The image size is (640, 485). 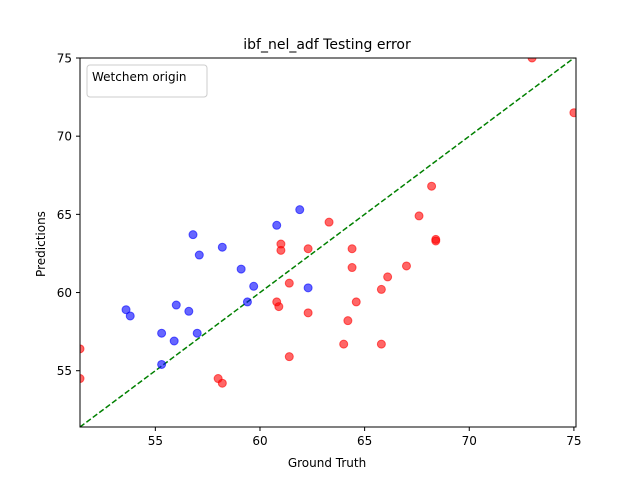 What do you see at coordinates (327, 463) in the screenshot?
I see `x-axis-label: Ground Truth` at bounding box center [327, 463].